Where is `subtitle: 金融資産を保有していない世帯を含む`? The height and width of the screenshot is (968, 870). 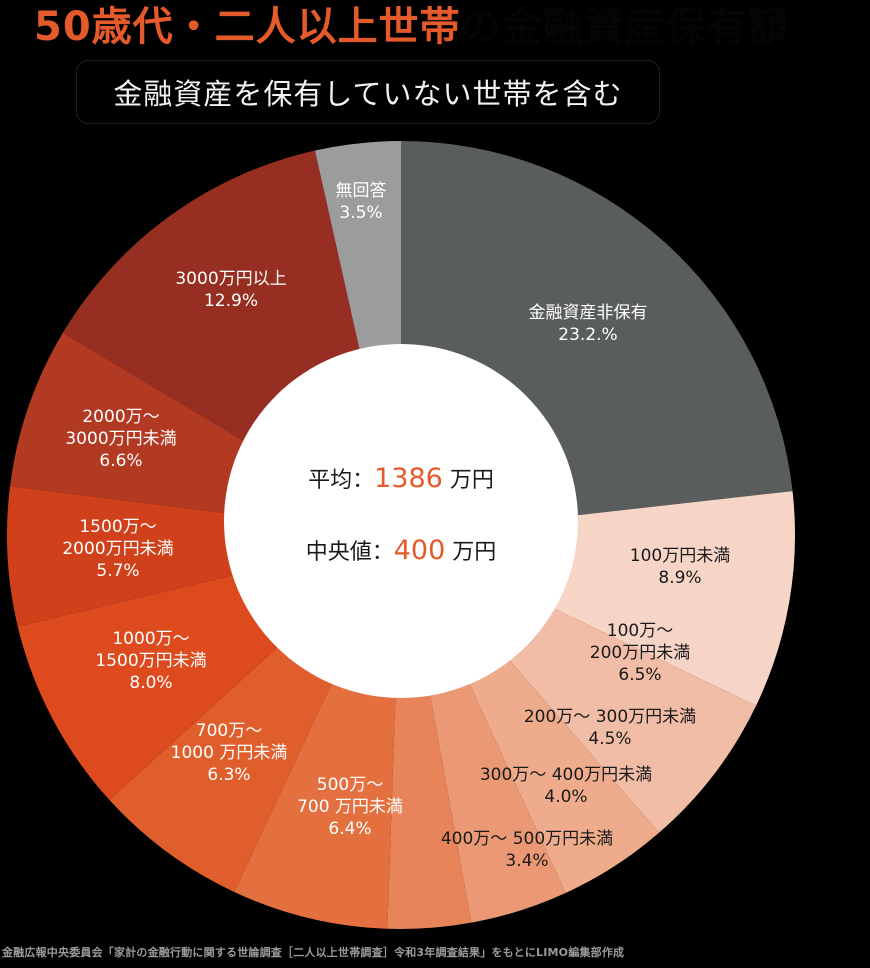
subtitle: 金融資産を保有していない世帯を含む is located at coordinates (368, 94).